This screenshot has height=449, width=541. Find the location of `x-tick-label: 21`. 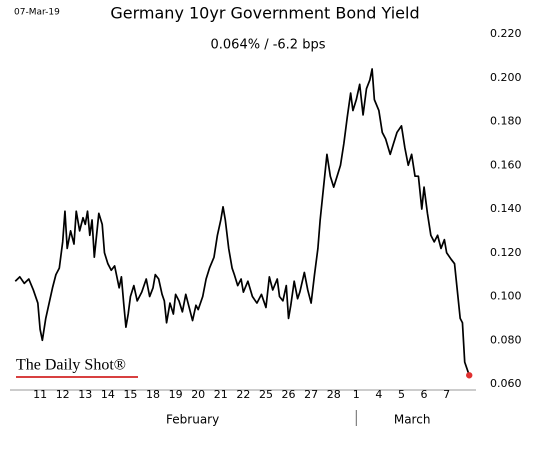

x-tick-label: 21 is located at coordinates (221, 394).